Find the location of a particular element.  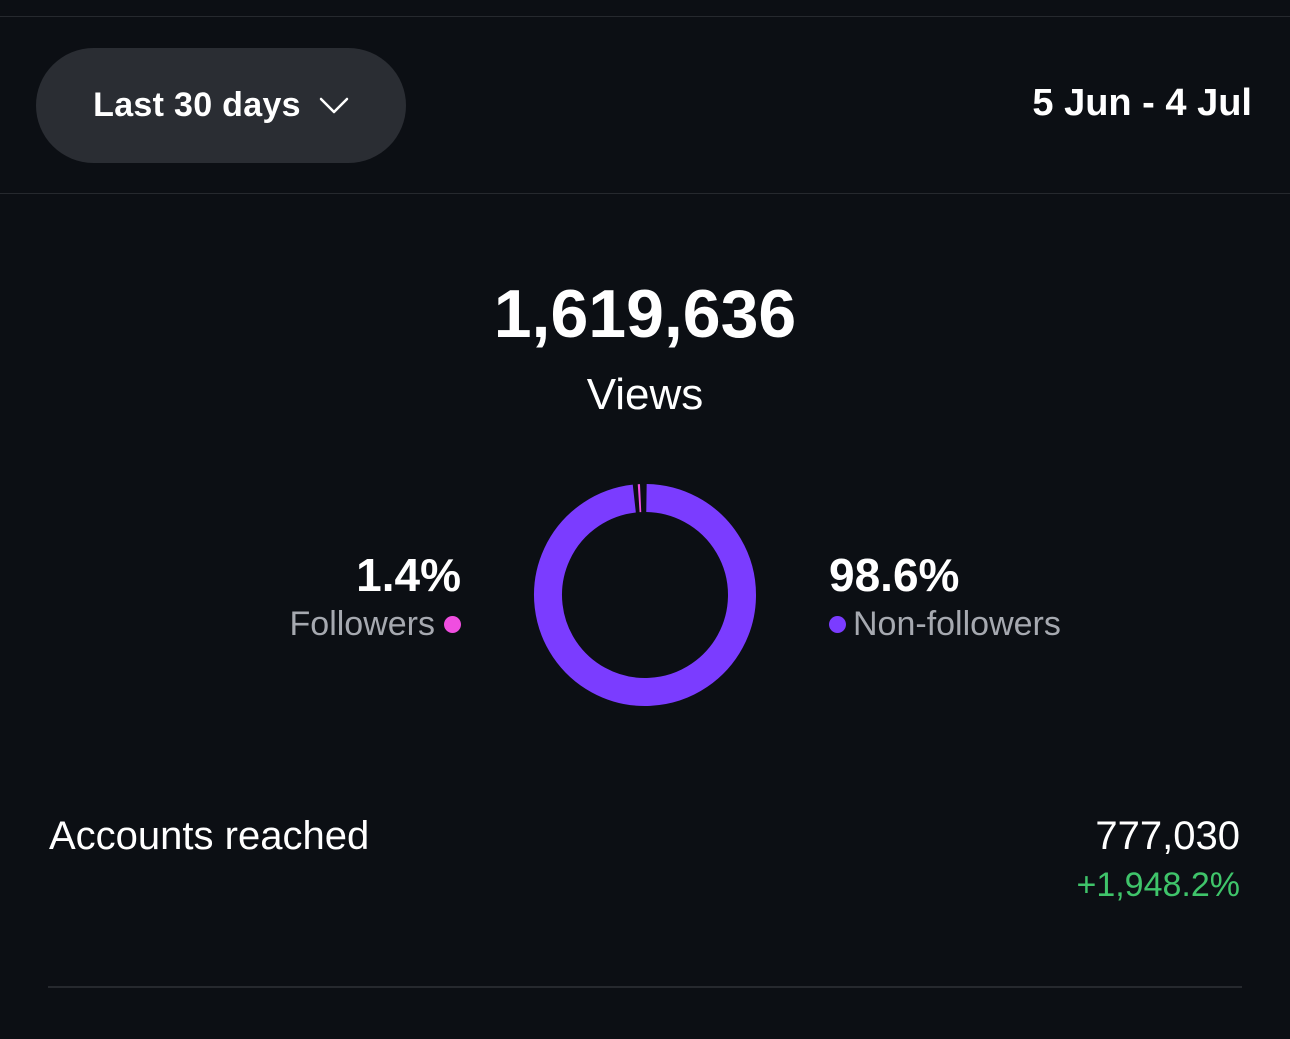

followers-label: Followers is located at coordinates (362, 624).